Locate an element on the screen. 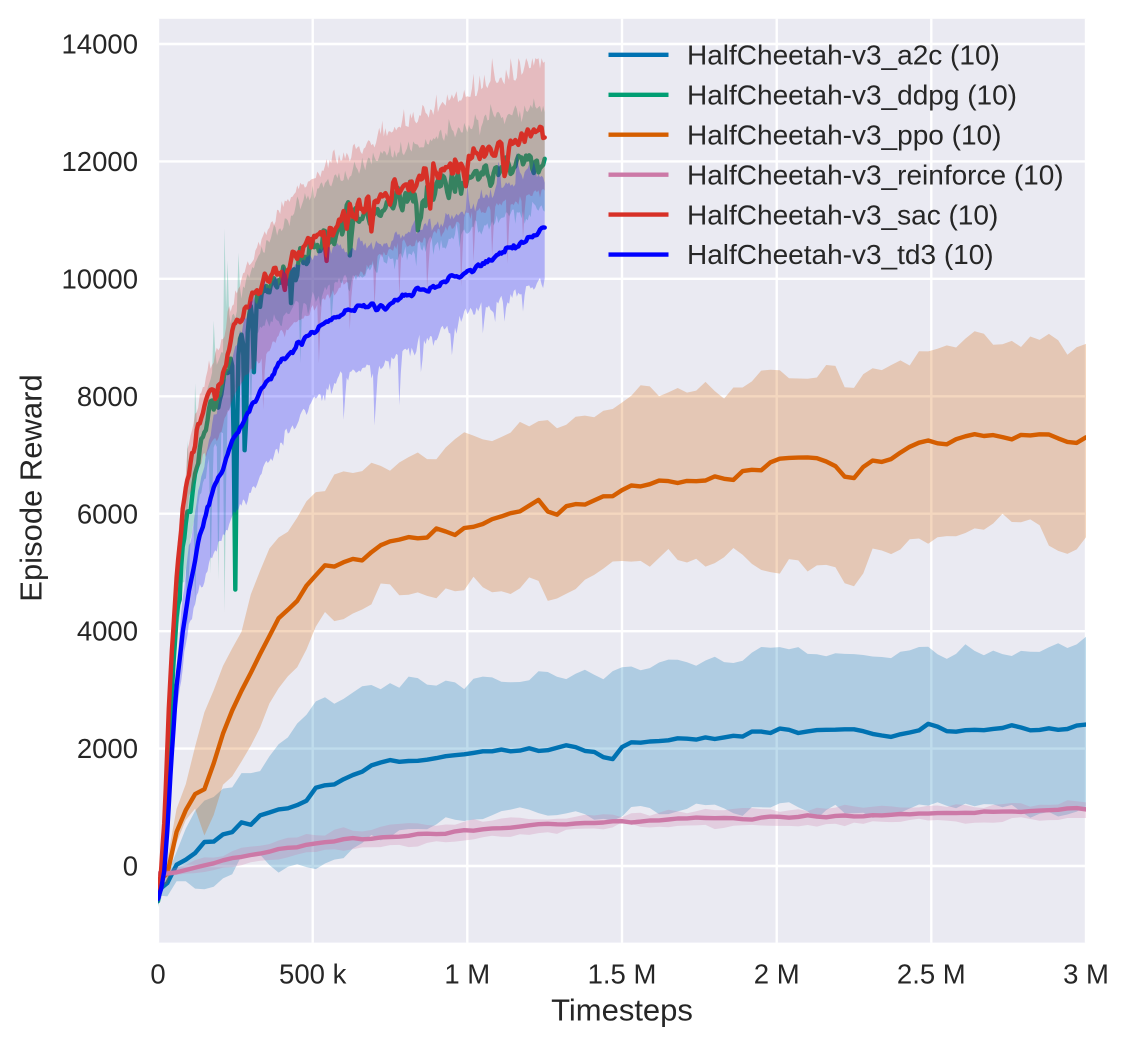 The image size is (1130, 1049). svg-text: HalfCheetah-v3_td3 (10) is located at coordinates (840, 254).